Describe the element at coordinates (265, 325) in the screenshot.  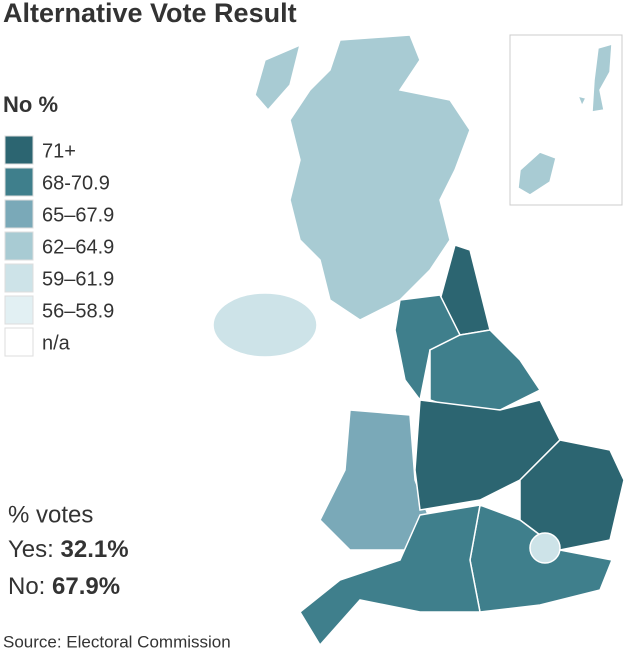
I see `northern-ireland` at that location.